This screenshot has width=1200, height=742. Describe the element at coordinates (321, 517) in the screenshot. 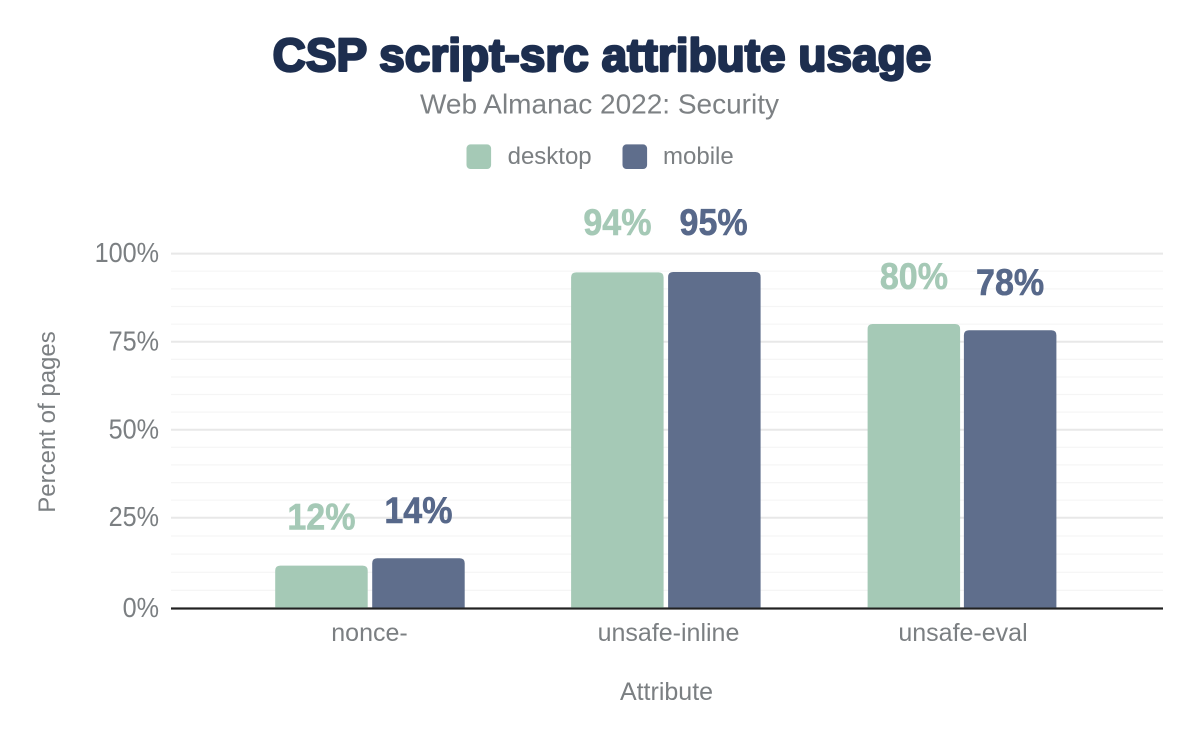

I see `svg-text: 12%` at that location.